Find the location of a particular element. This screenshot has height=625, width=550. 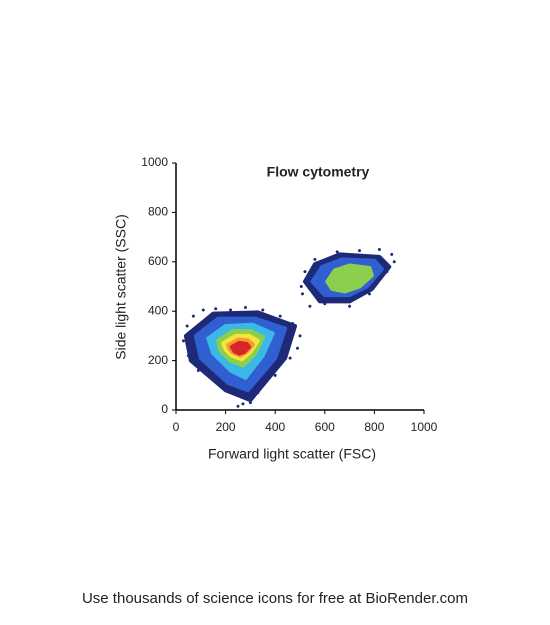

y-tick-label: 1000 is located at coordinates (154, 162).